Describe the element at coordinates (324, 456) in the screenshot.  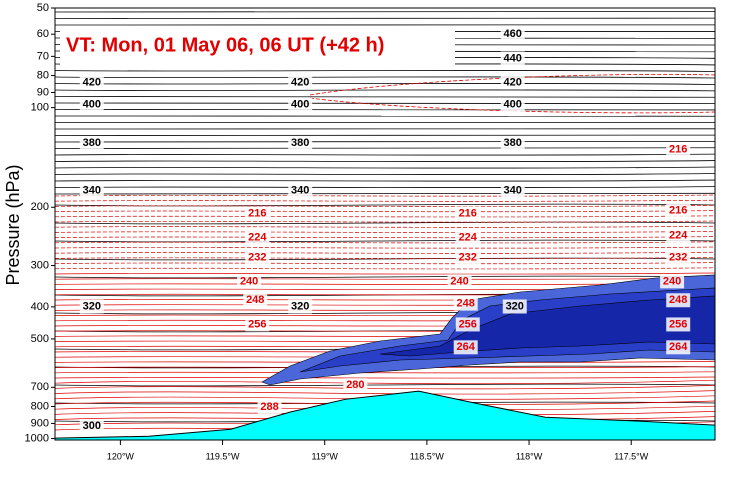
I see `x-tick-label: 119°W` at that location.